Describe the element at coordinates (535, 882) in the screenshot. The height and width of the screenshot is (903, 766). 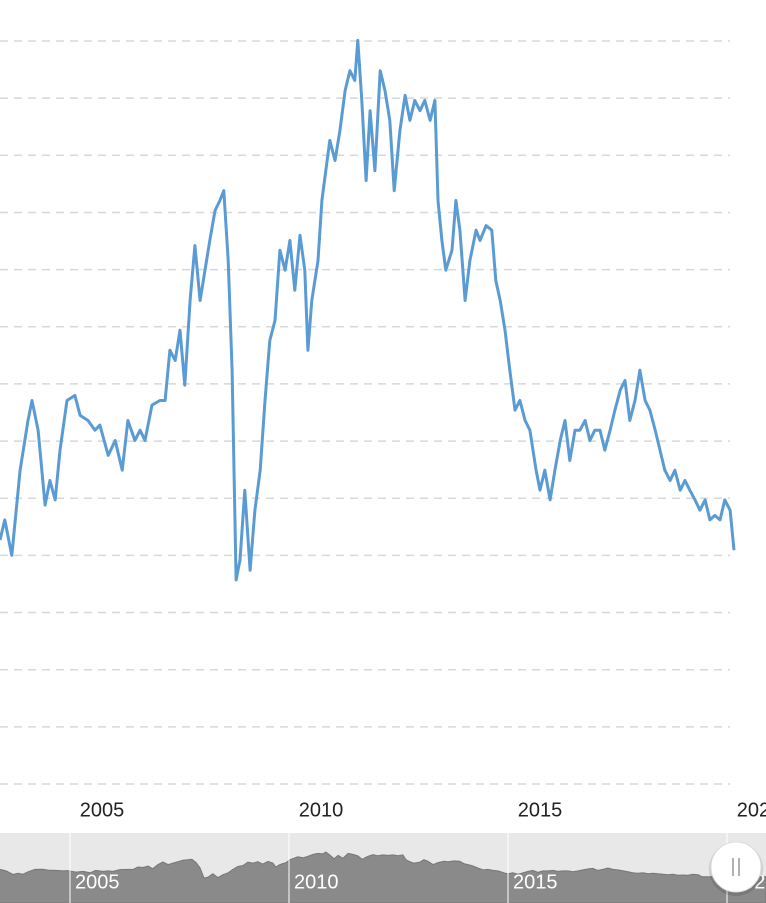
I see `navigator-label: 2015` at that location.